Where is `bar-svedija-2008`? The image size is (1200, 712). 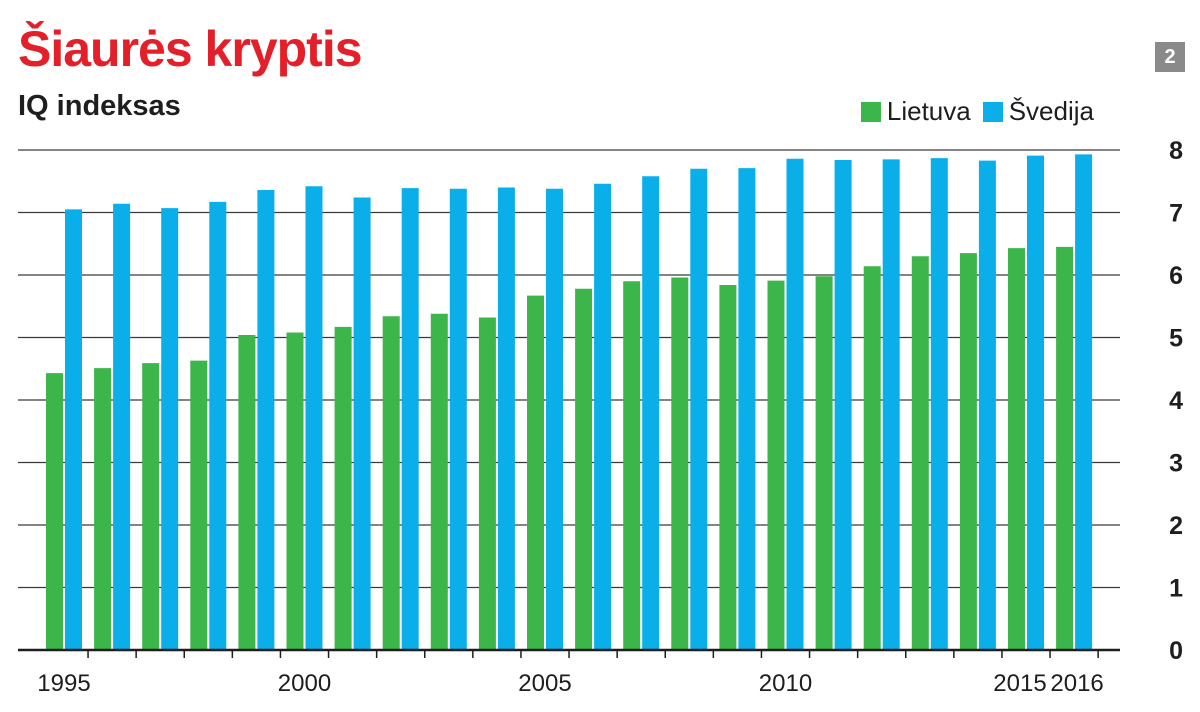 bar-svedija-2008 is located at coordinates (699, 409).